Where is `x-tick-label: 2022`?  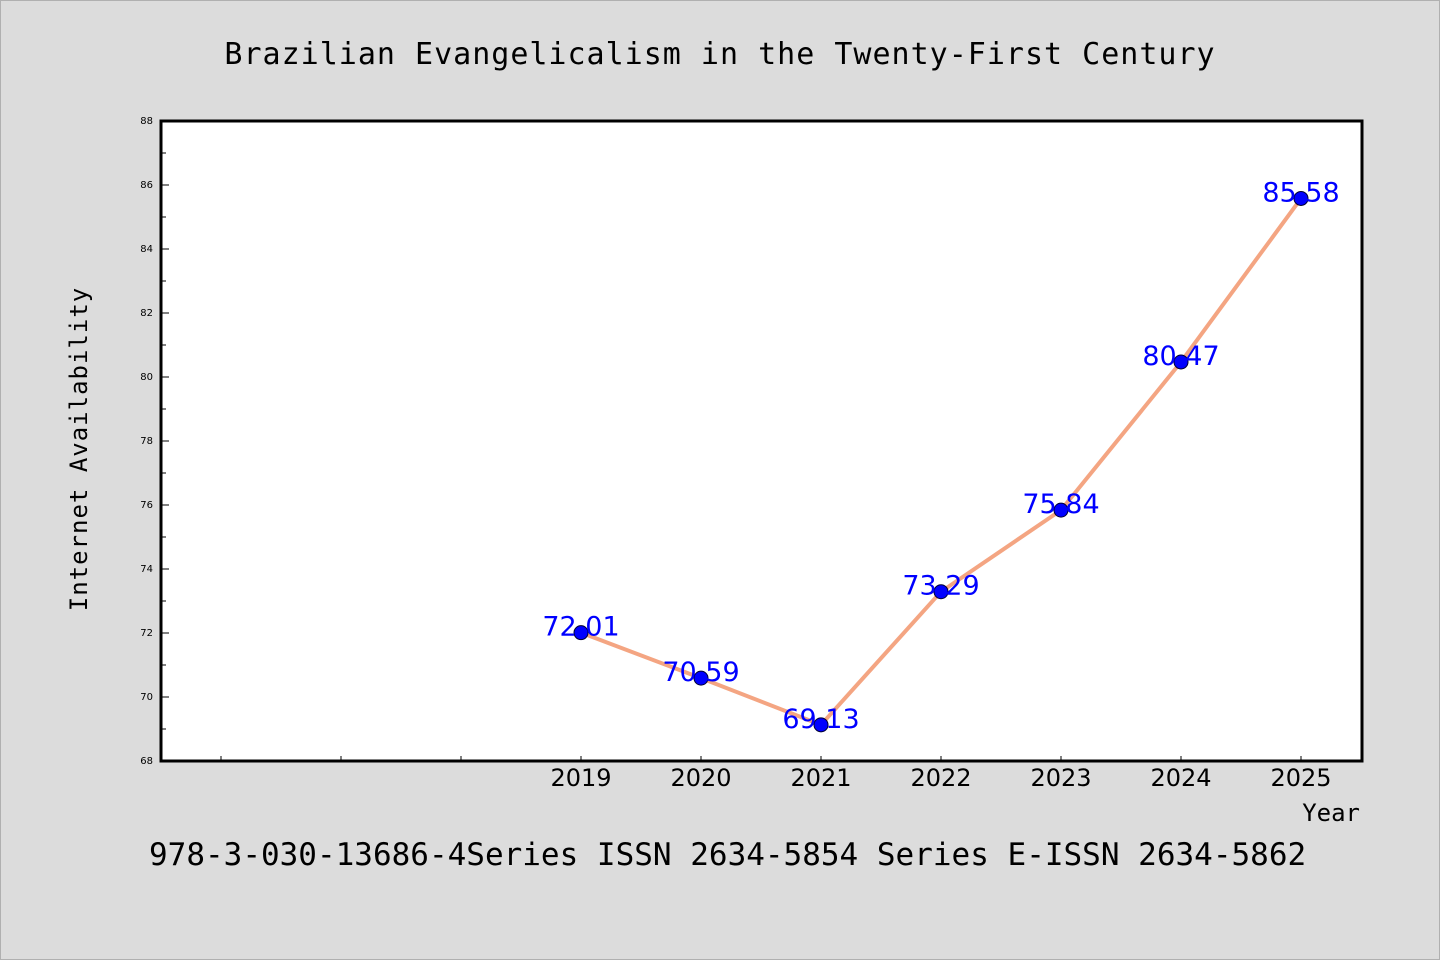
x-tick-label: 2022 is located at coordinates (940, 778).